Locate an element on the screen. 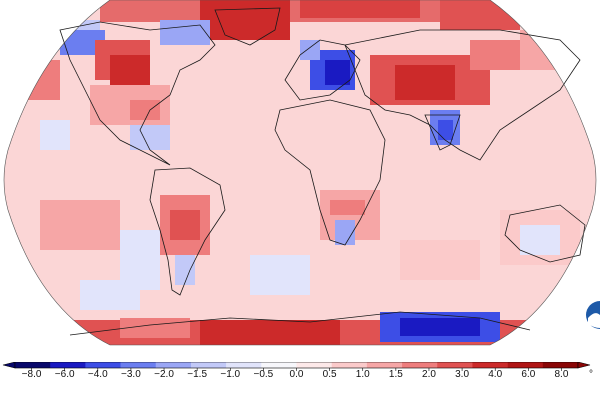 This screenshot has height=400, width=600. color-legend is located at coordinates (296, 366).